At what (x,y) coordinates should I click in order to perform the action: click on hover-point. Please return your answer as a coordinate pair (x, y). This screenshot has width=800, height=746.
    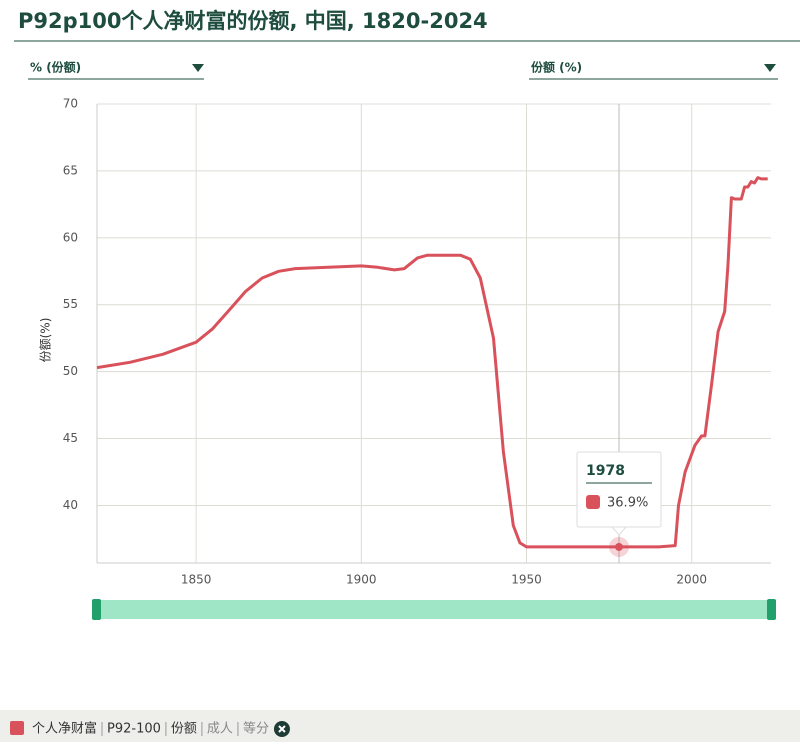
    Looking at the image, I should click on (619, 546).